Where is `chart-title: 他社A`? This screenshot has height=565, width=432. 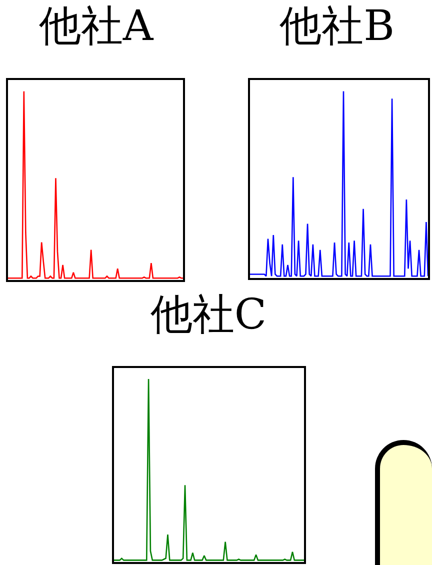 chart-title: 他社A is located at coordinates (96, 25).